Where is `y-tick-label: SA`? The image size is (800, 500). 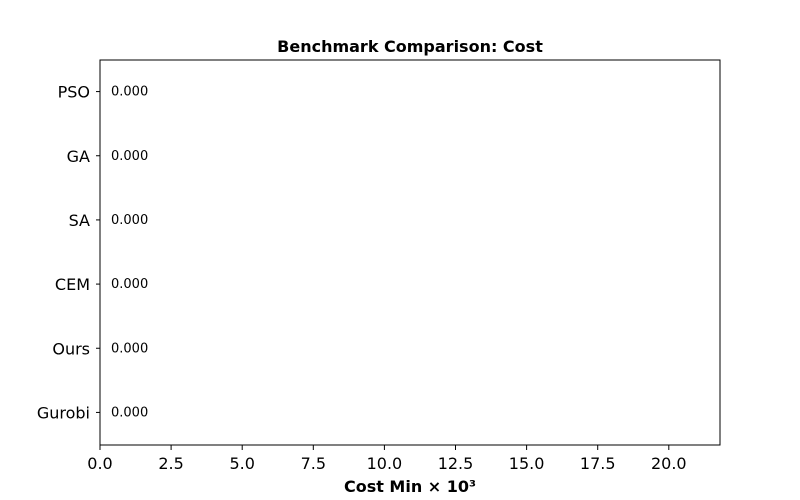 y-tick-label: SA is located at coordinates (79, 220).